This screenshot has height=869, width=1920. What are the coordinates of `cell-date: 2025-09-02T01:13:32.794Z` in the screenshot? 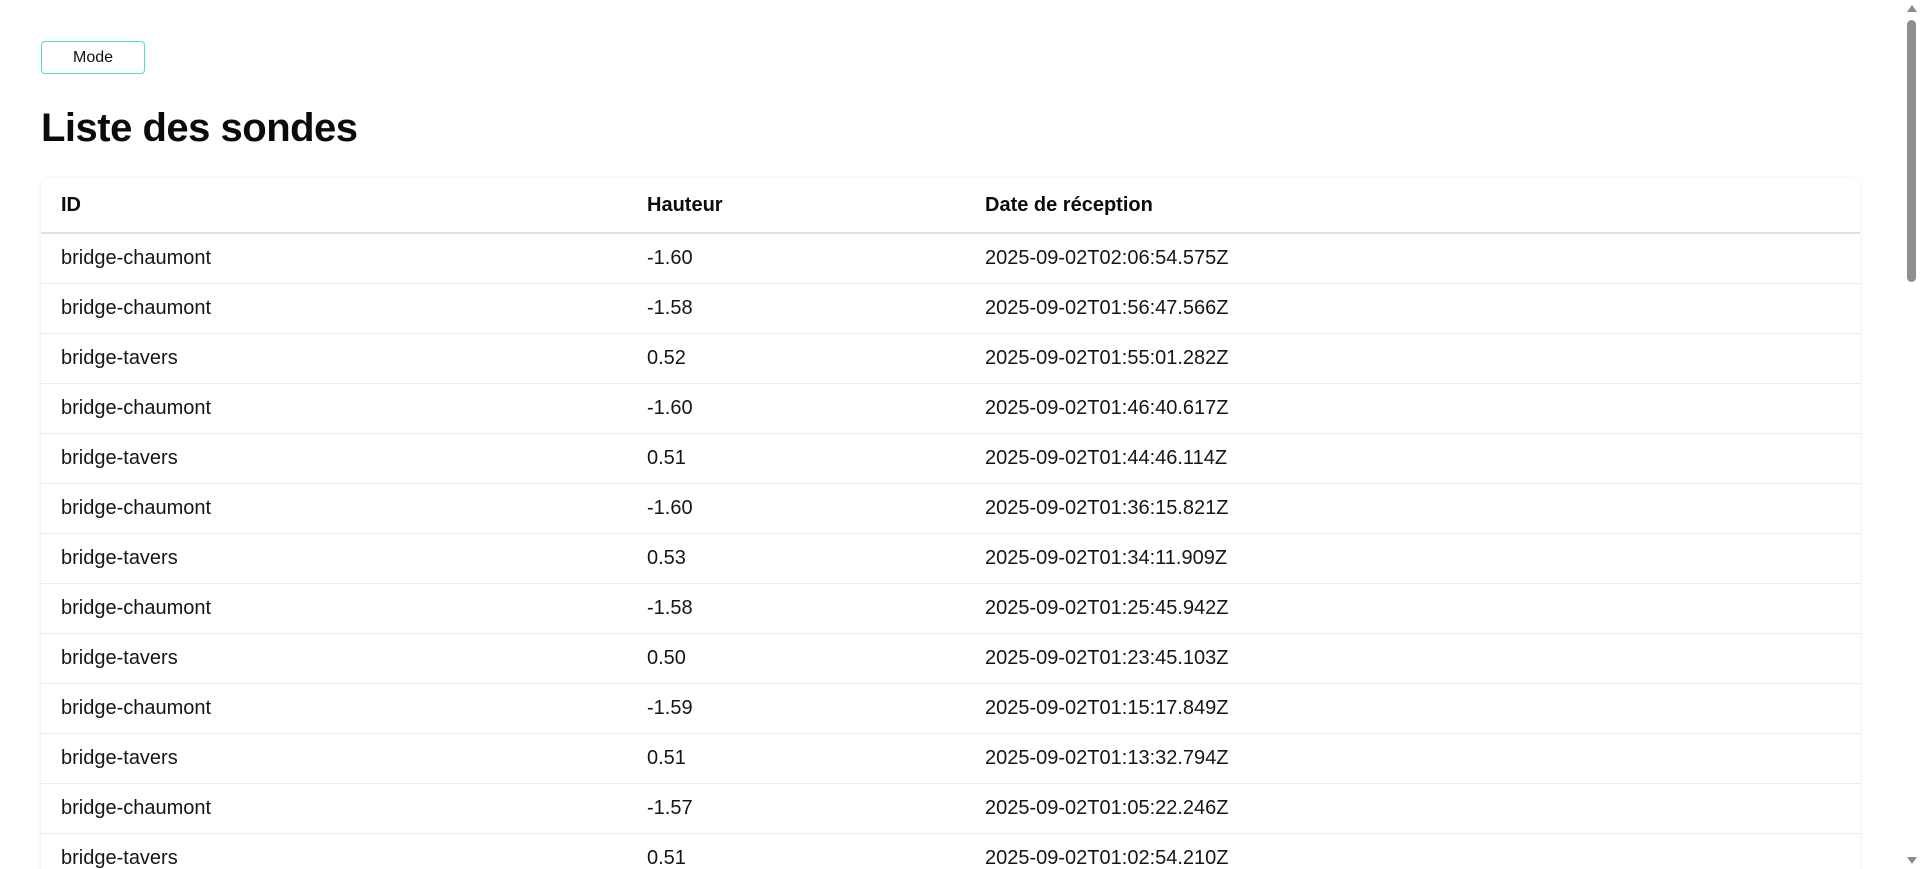 It's located at (1412, 758).